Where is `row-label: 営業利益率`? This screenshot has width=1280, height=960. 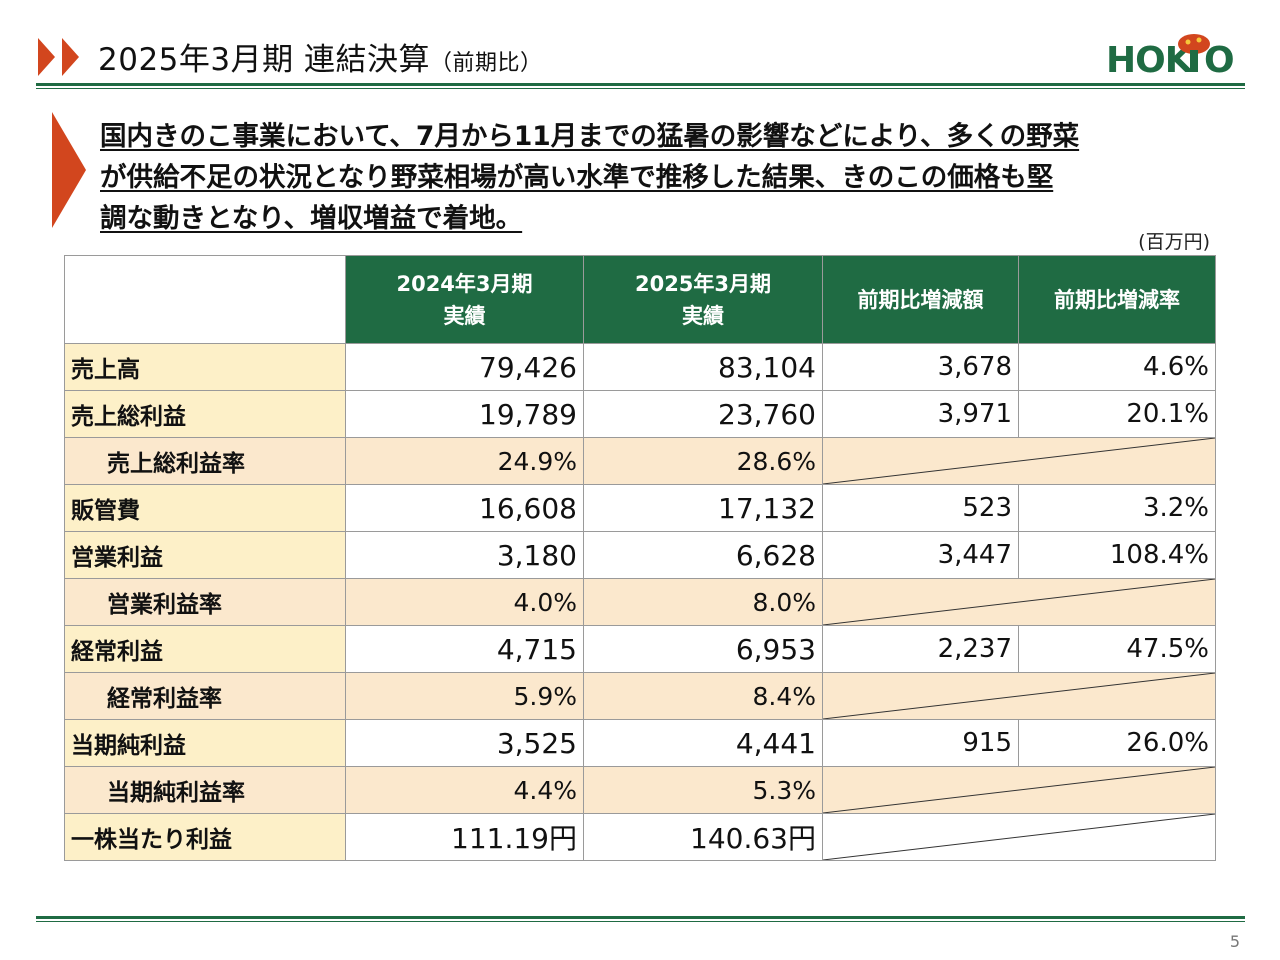 row-label: 営業利益率 is located at coordinates (205, 602).